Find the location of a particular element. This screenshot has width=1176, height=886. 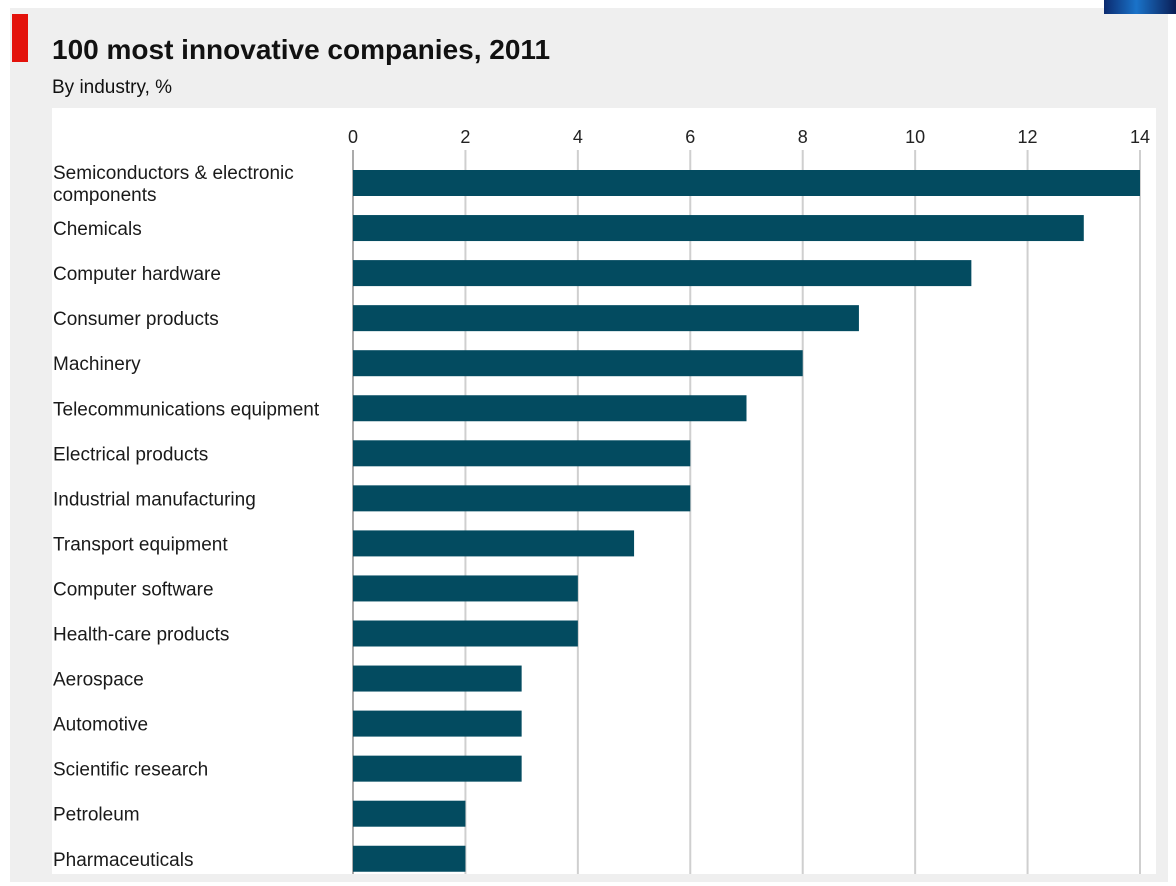

x-tick-label: 2 is located at coordinates (465, 137).